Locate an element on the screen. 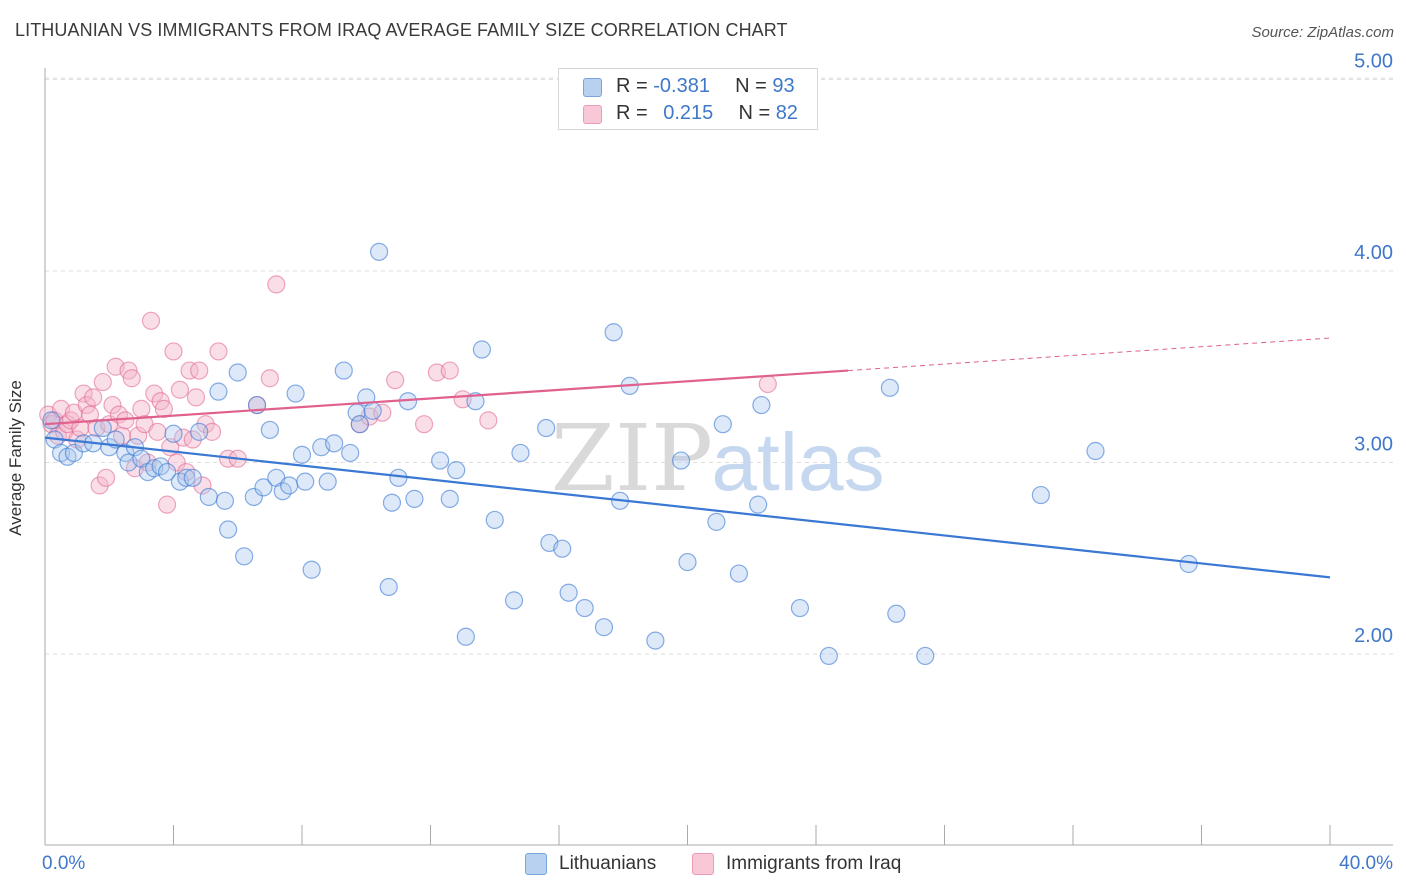 The height and width of the screenshot is (892, 1406). trend-lithuanians is located at coordinates (687, 507).